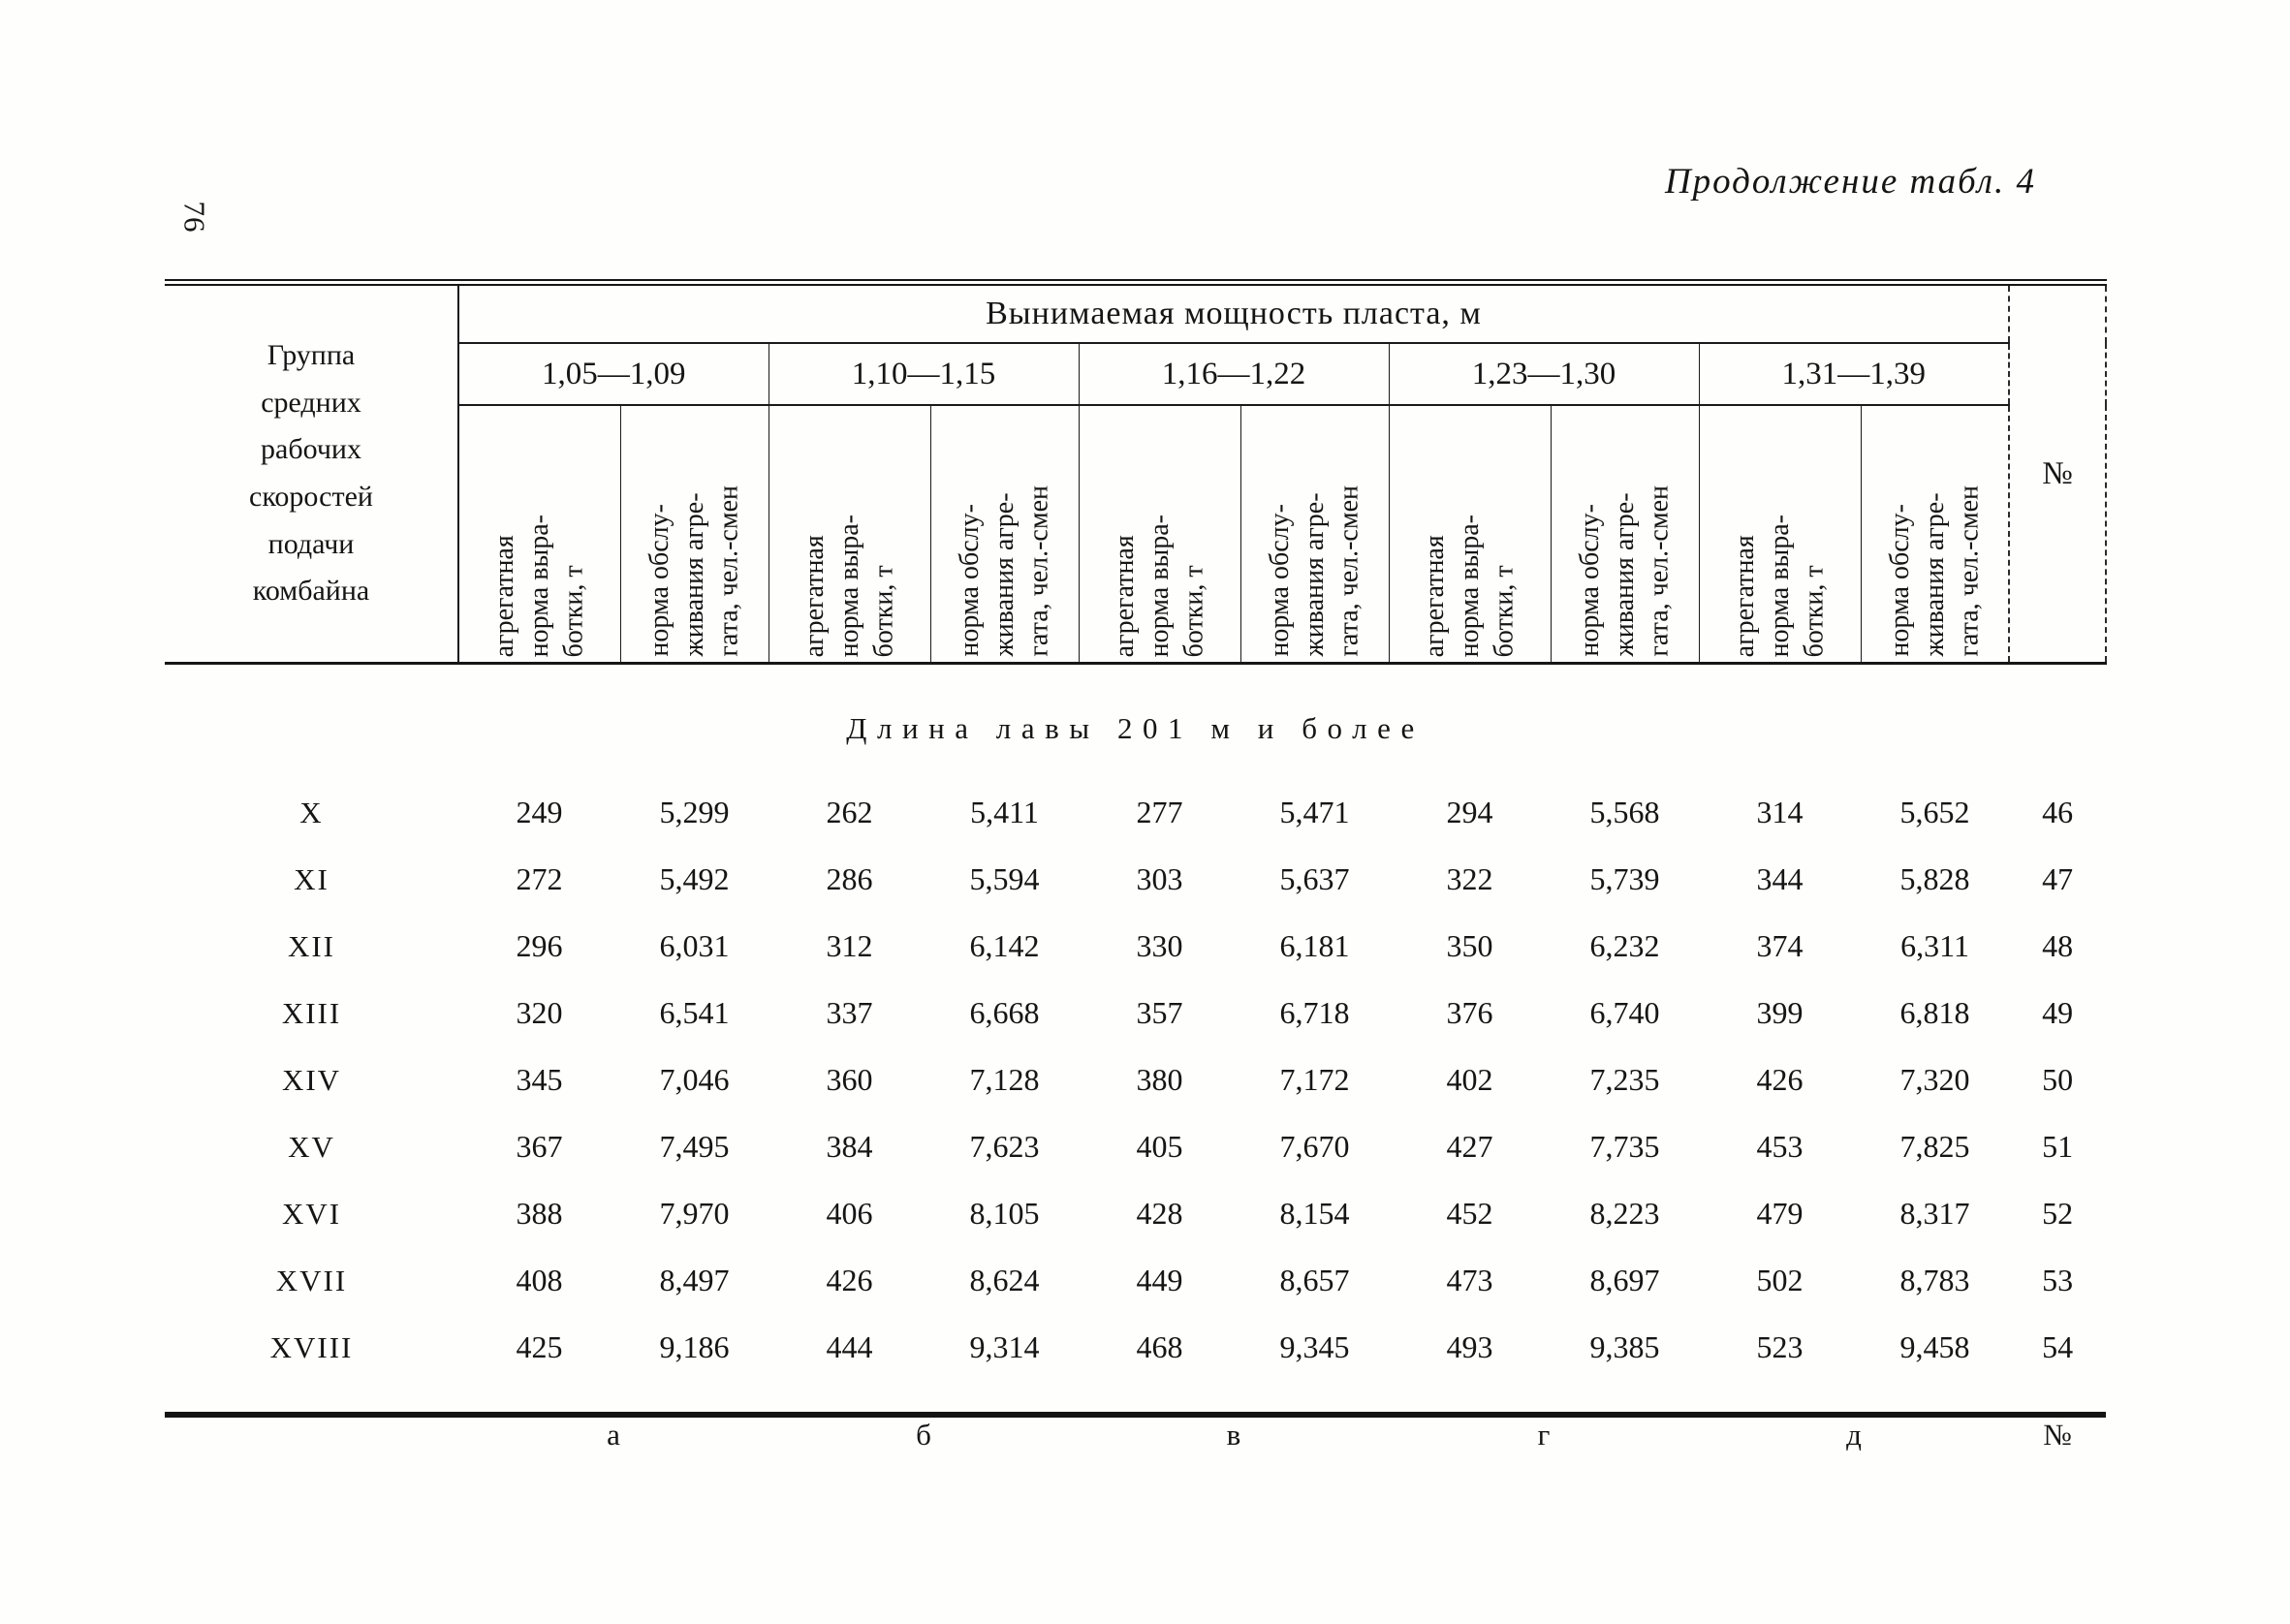  Describe the element at coordinates (1315, 945) in the screenshot. I see `cell-value: 6,181` at that location.